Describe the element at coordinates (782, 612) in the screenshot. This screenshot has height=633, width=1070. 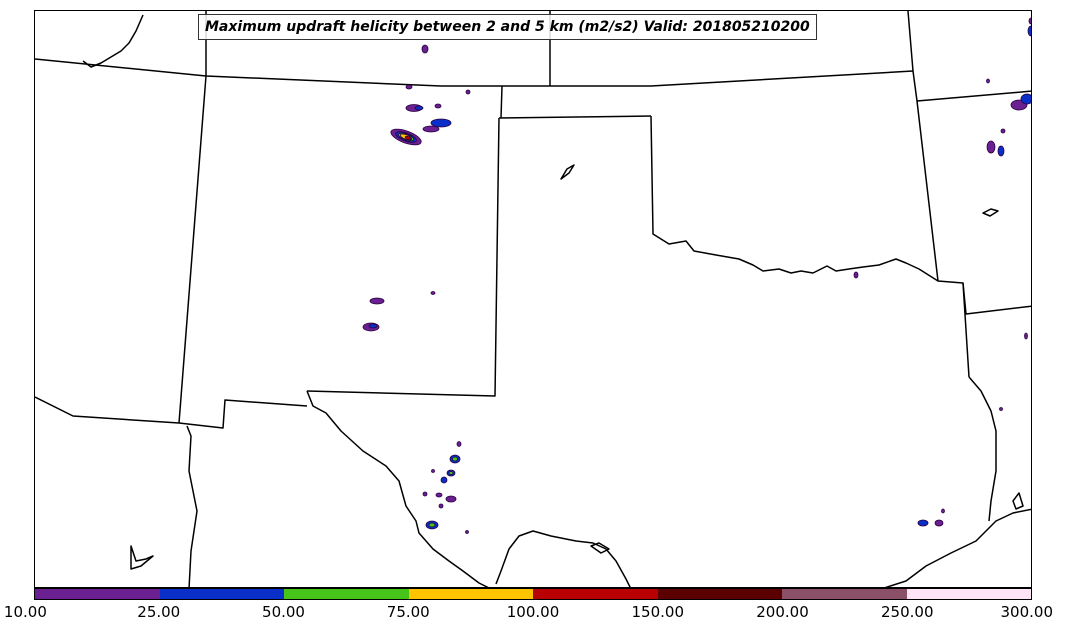
I see `colorbar-tick-label: 200.00` at that location.